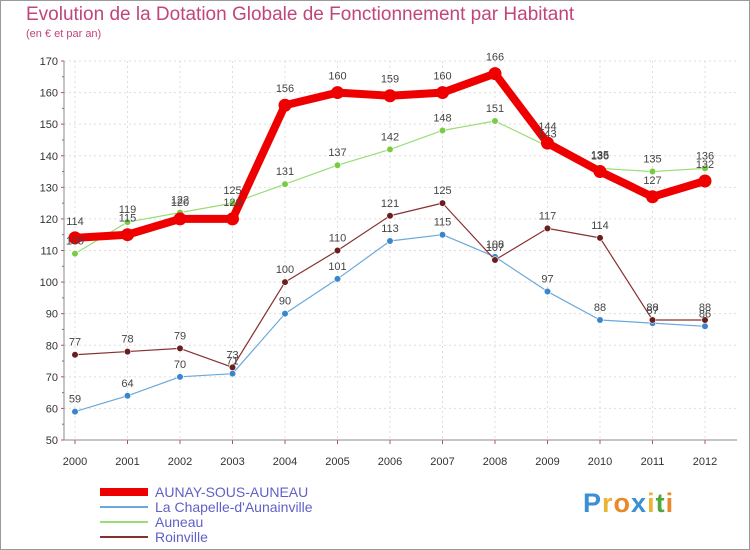  I want to click on data-label: 113, so click(390, 229).